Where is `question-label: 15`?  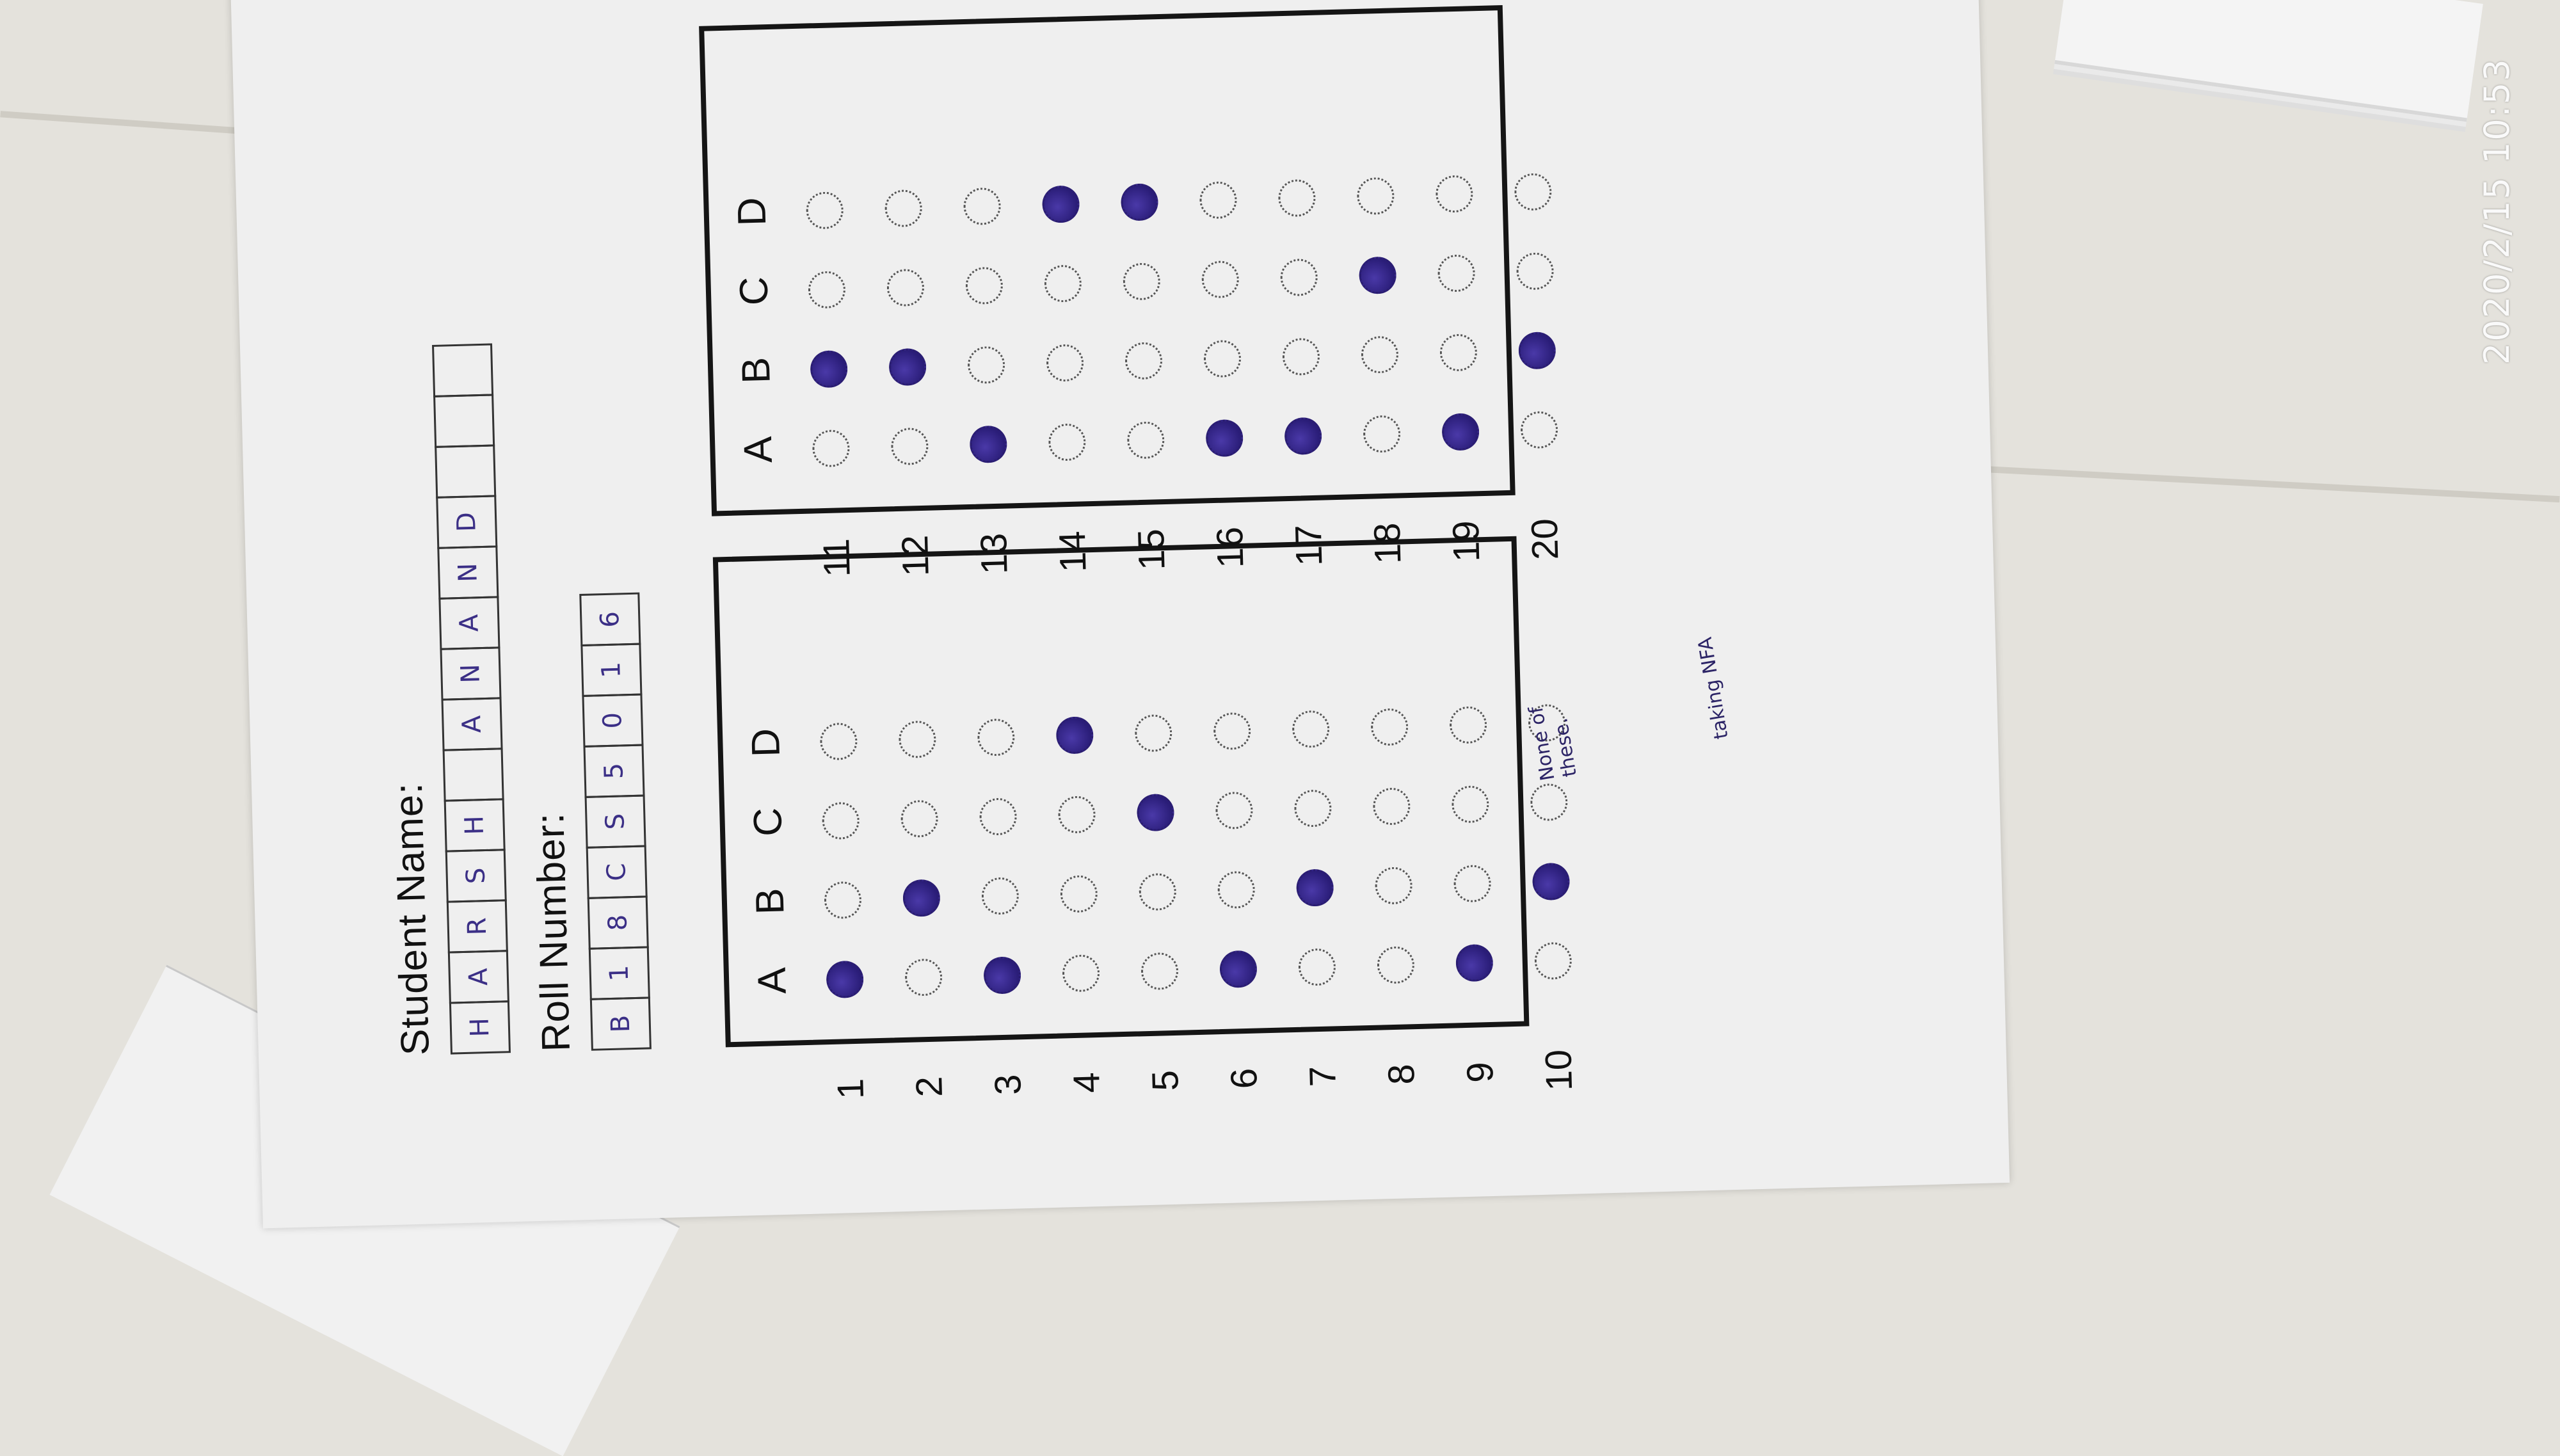 question-label: 15 is located at coordinates (1151, 549).